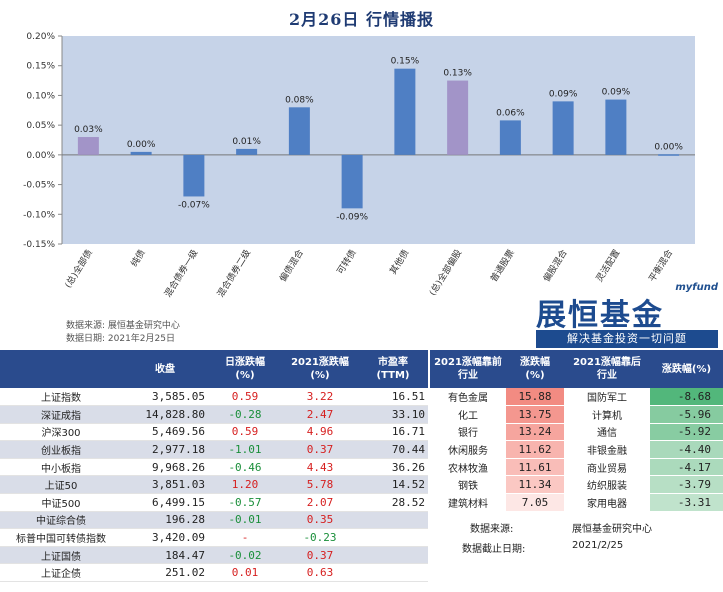  I want to click on index-table-header: 2021涨跌幅 (%), so click(320, 369).